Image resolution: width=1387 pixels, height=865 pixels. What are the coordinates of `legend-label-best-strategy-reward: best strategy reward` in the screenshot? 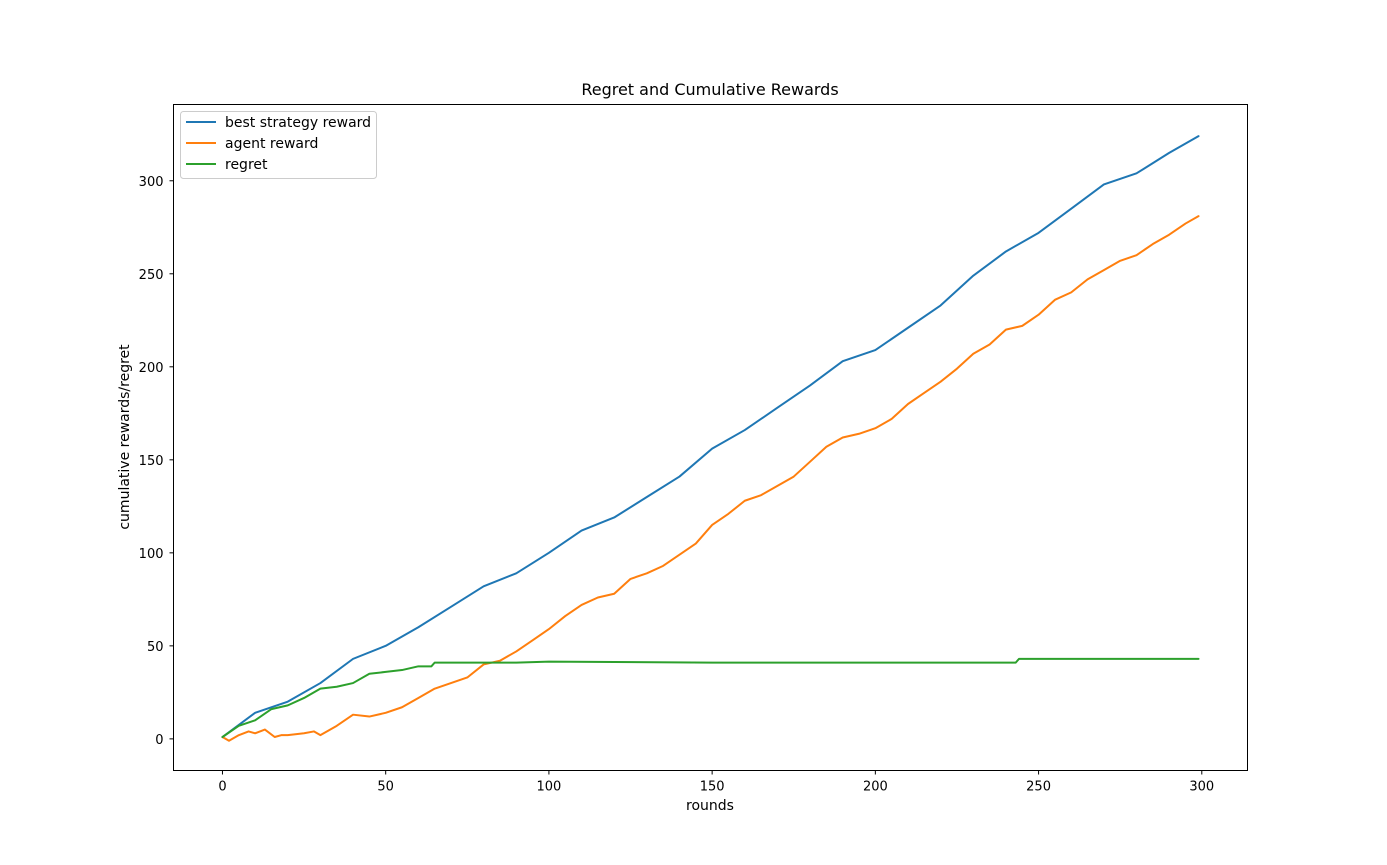 It's located at (298, 123).